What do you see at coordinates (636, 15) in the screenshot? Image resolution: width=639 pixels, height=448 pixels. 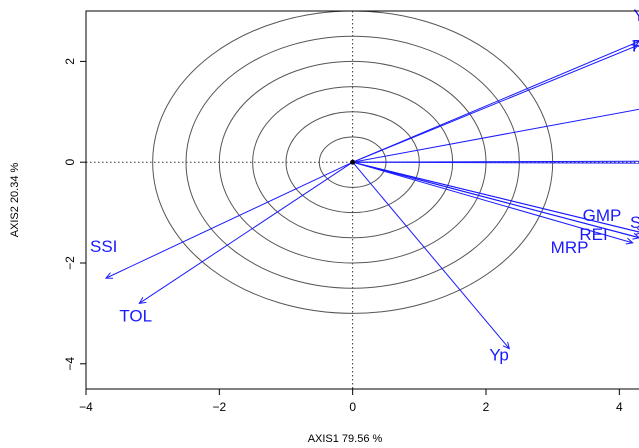 I see `vector-label-ysi: YSI` at bounding box center [636, 15].